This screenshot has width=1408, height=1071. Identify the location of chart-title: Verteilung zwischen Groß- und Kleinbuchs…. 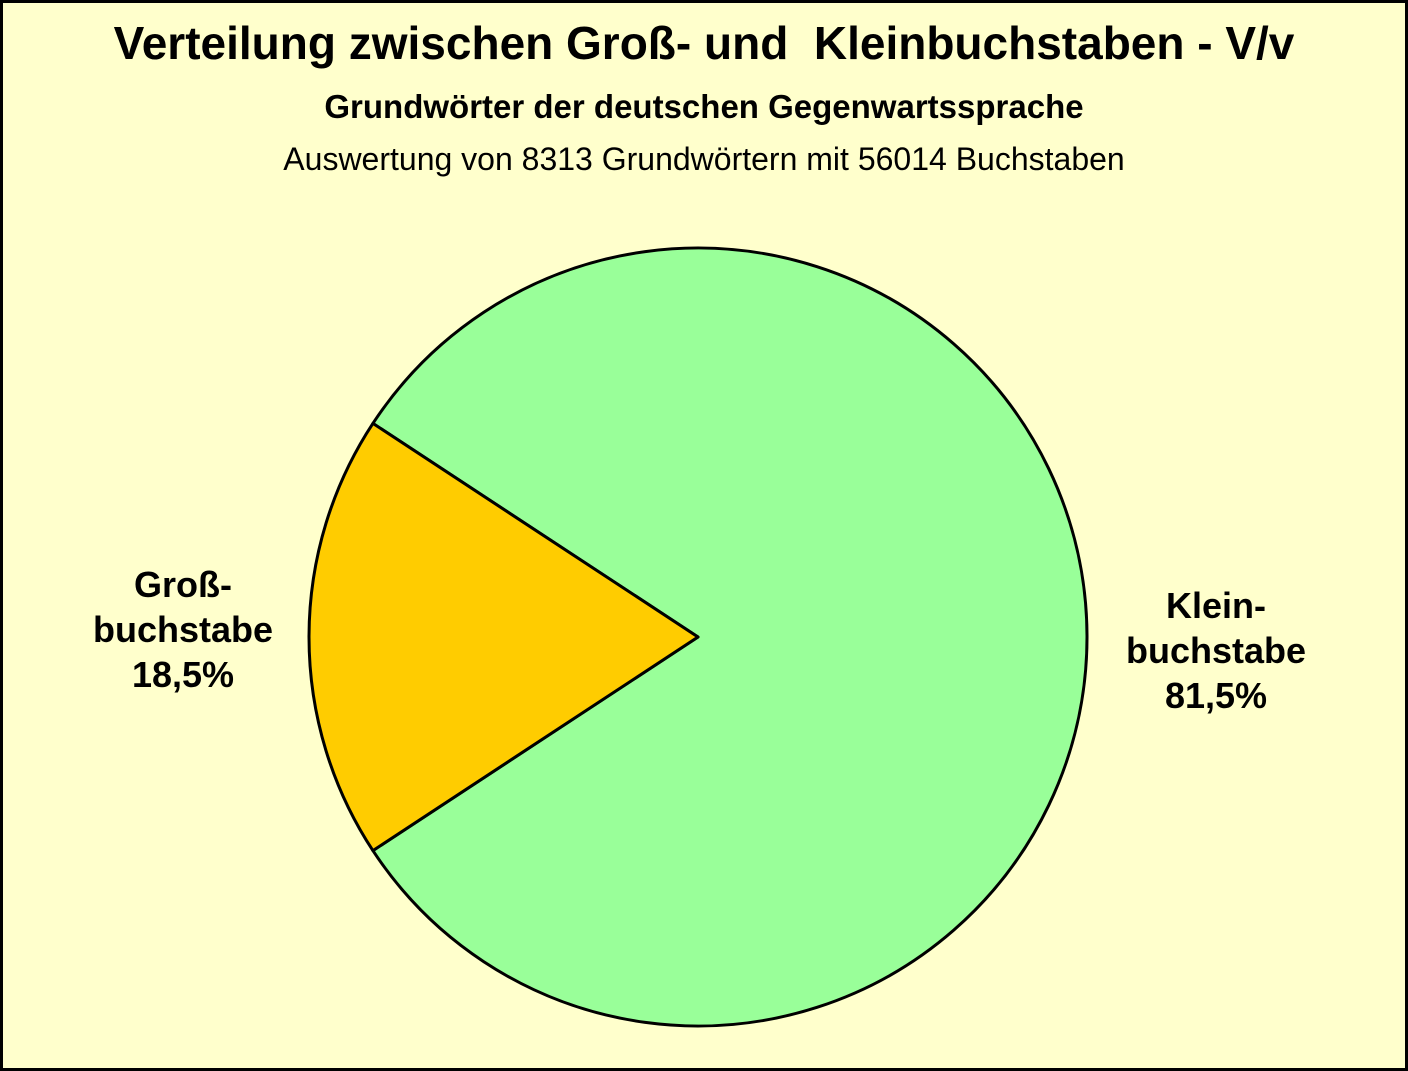
(704, 43).